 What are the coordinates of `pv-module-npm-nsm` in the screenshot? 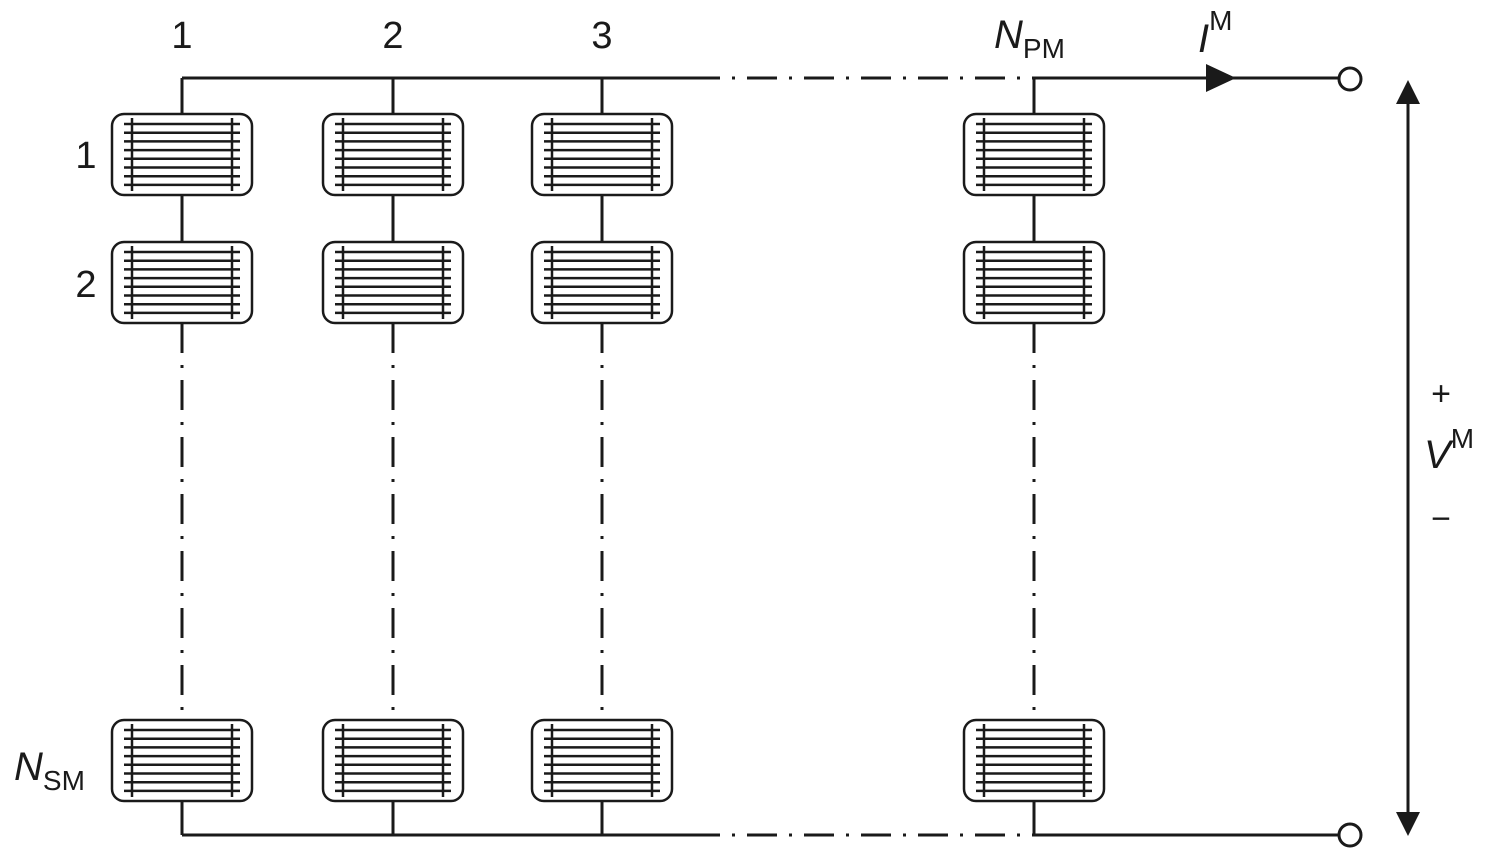 It's located at (1034, 760).